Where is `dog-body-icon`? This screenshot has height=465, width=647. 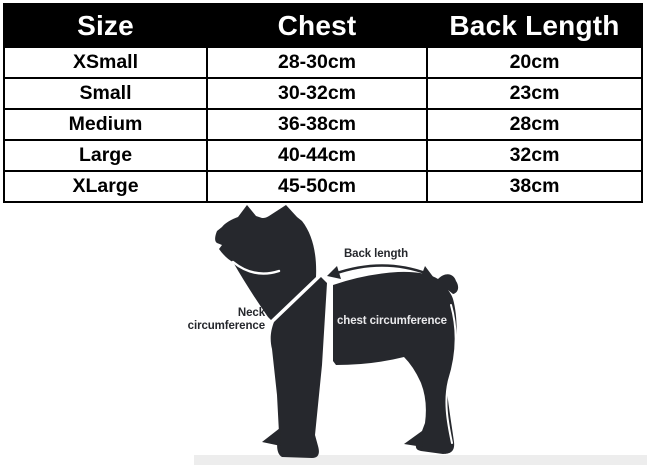 dog-body-icon is located at coordinates (396, 362).